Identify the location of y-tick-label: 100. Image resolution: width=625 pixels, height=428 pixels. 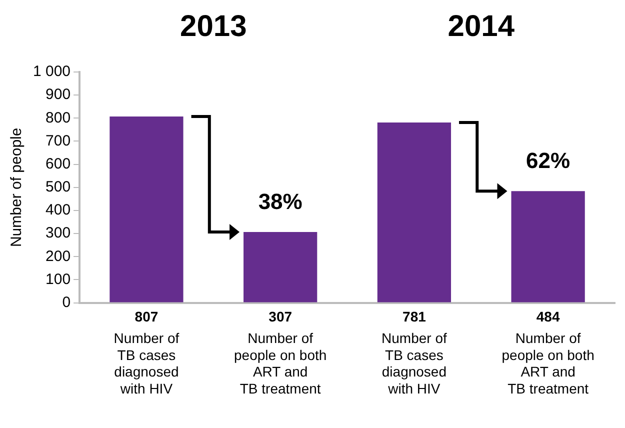
(58, 279).